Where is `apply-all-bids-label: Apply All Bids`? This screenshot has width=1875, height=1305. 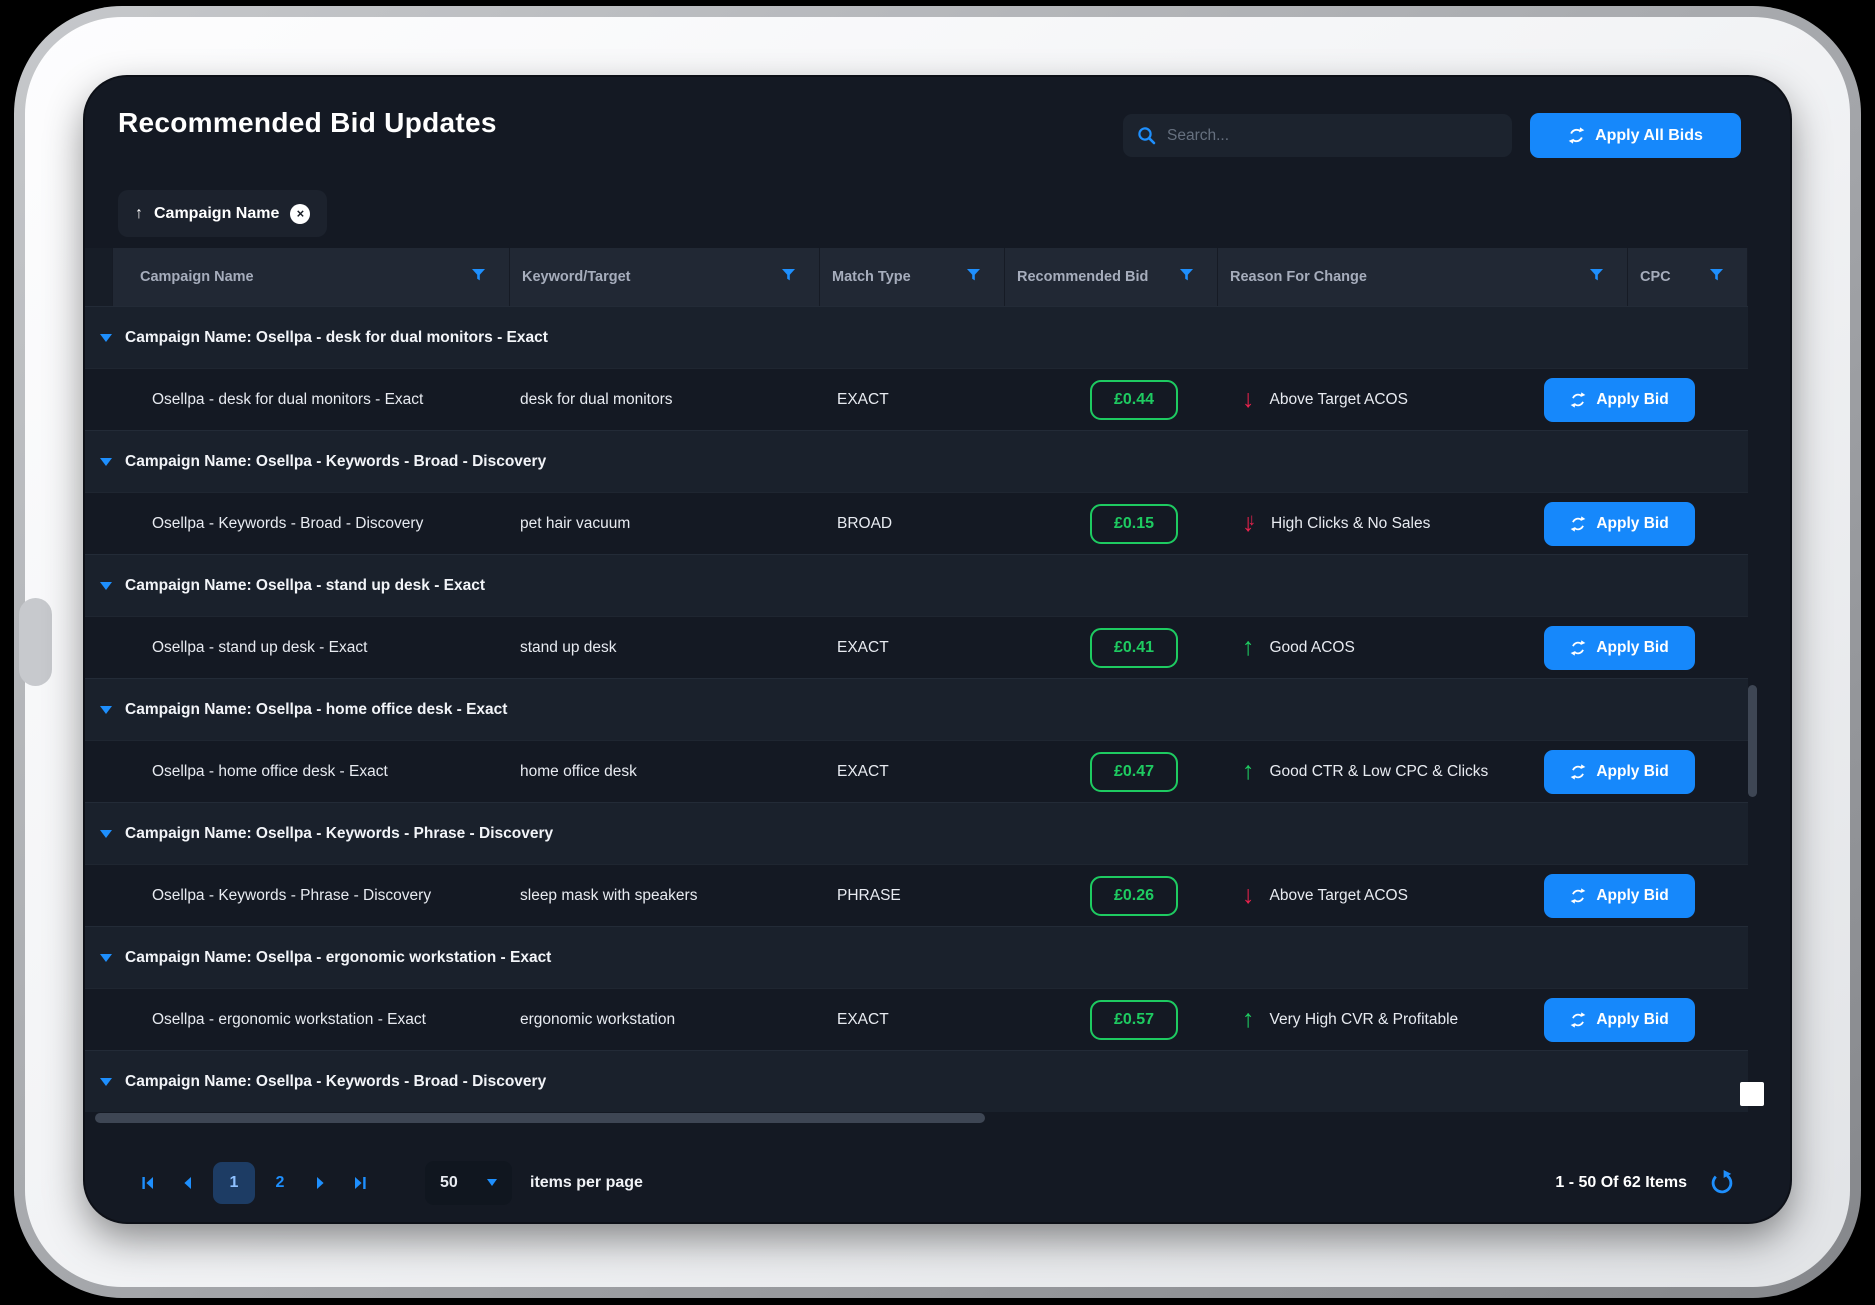 apply-all-bids-label: Apply All Bids is located at coordinates (1649, 135).